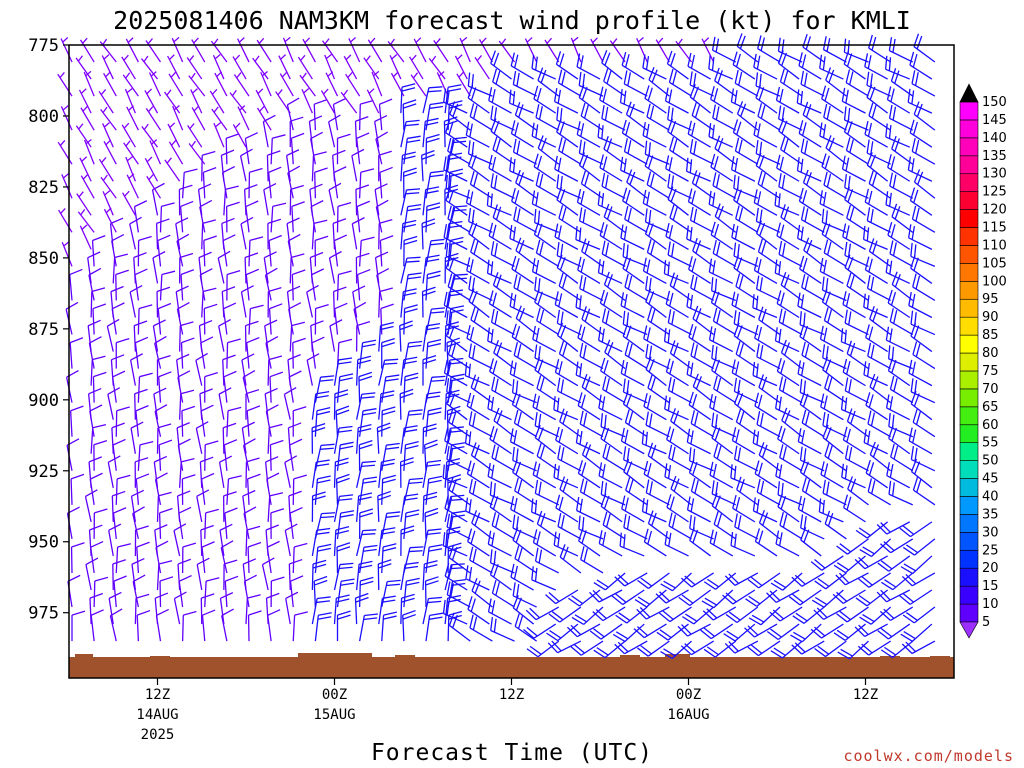 The height and width of the screenshot is (768, 1024). What do you see at coordinates (157, 715) in the screenshot?
I see `x-tick-date-label: 14AUG` at bounding box center [157, 715].